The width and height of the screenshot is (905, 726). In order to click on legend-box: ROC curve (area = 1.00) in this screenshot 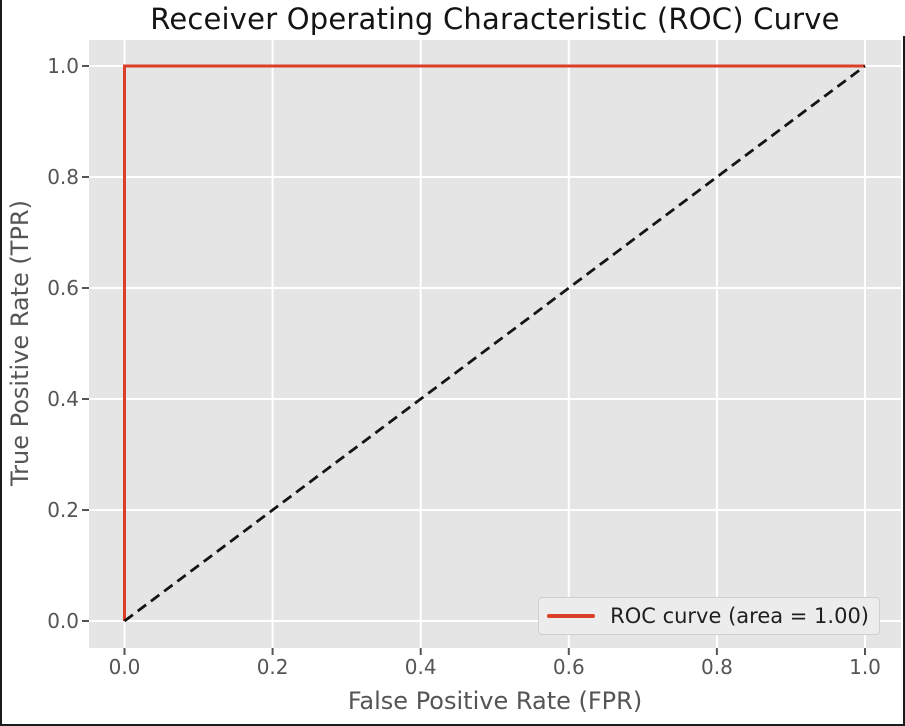, I will do `click(709, 616)`.